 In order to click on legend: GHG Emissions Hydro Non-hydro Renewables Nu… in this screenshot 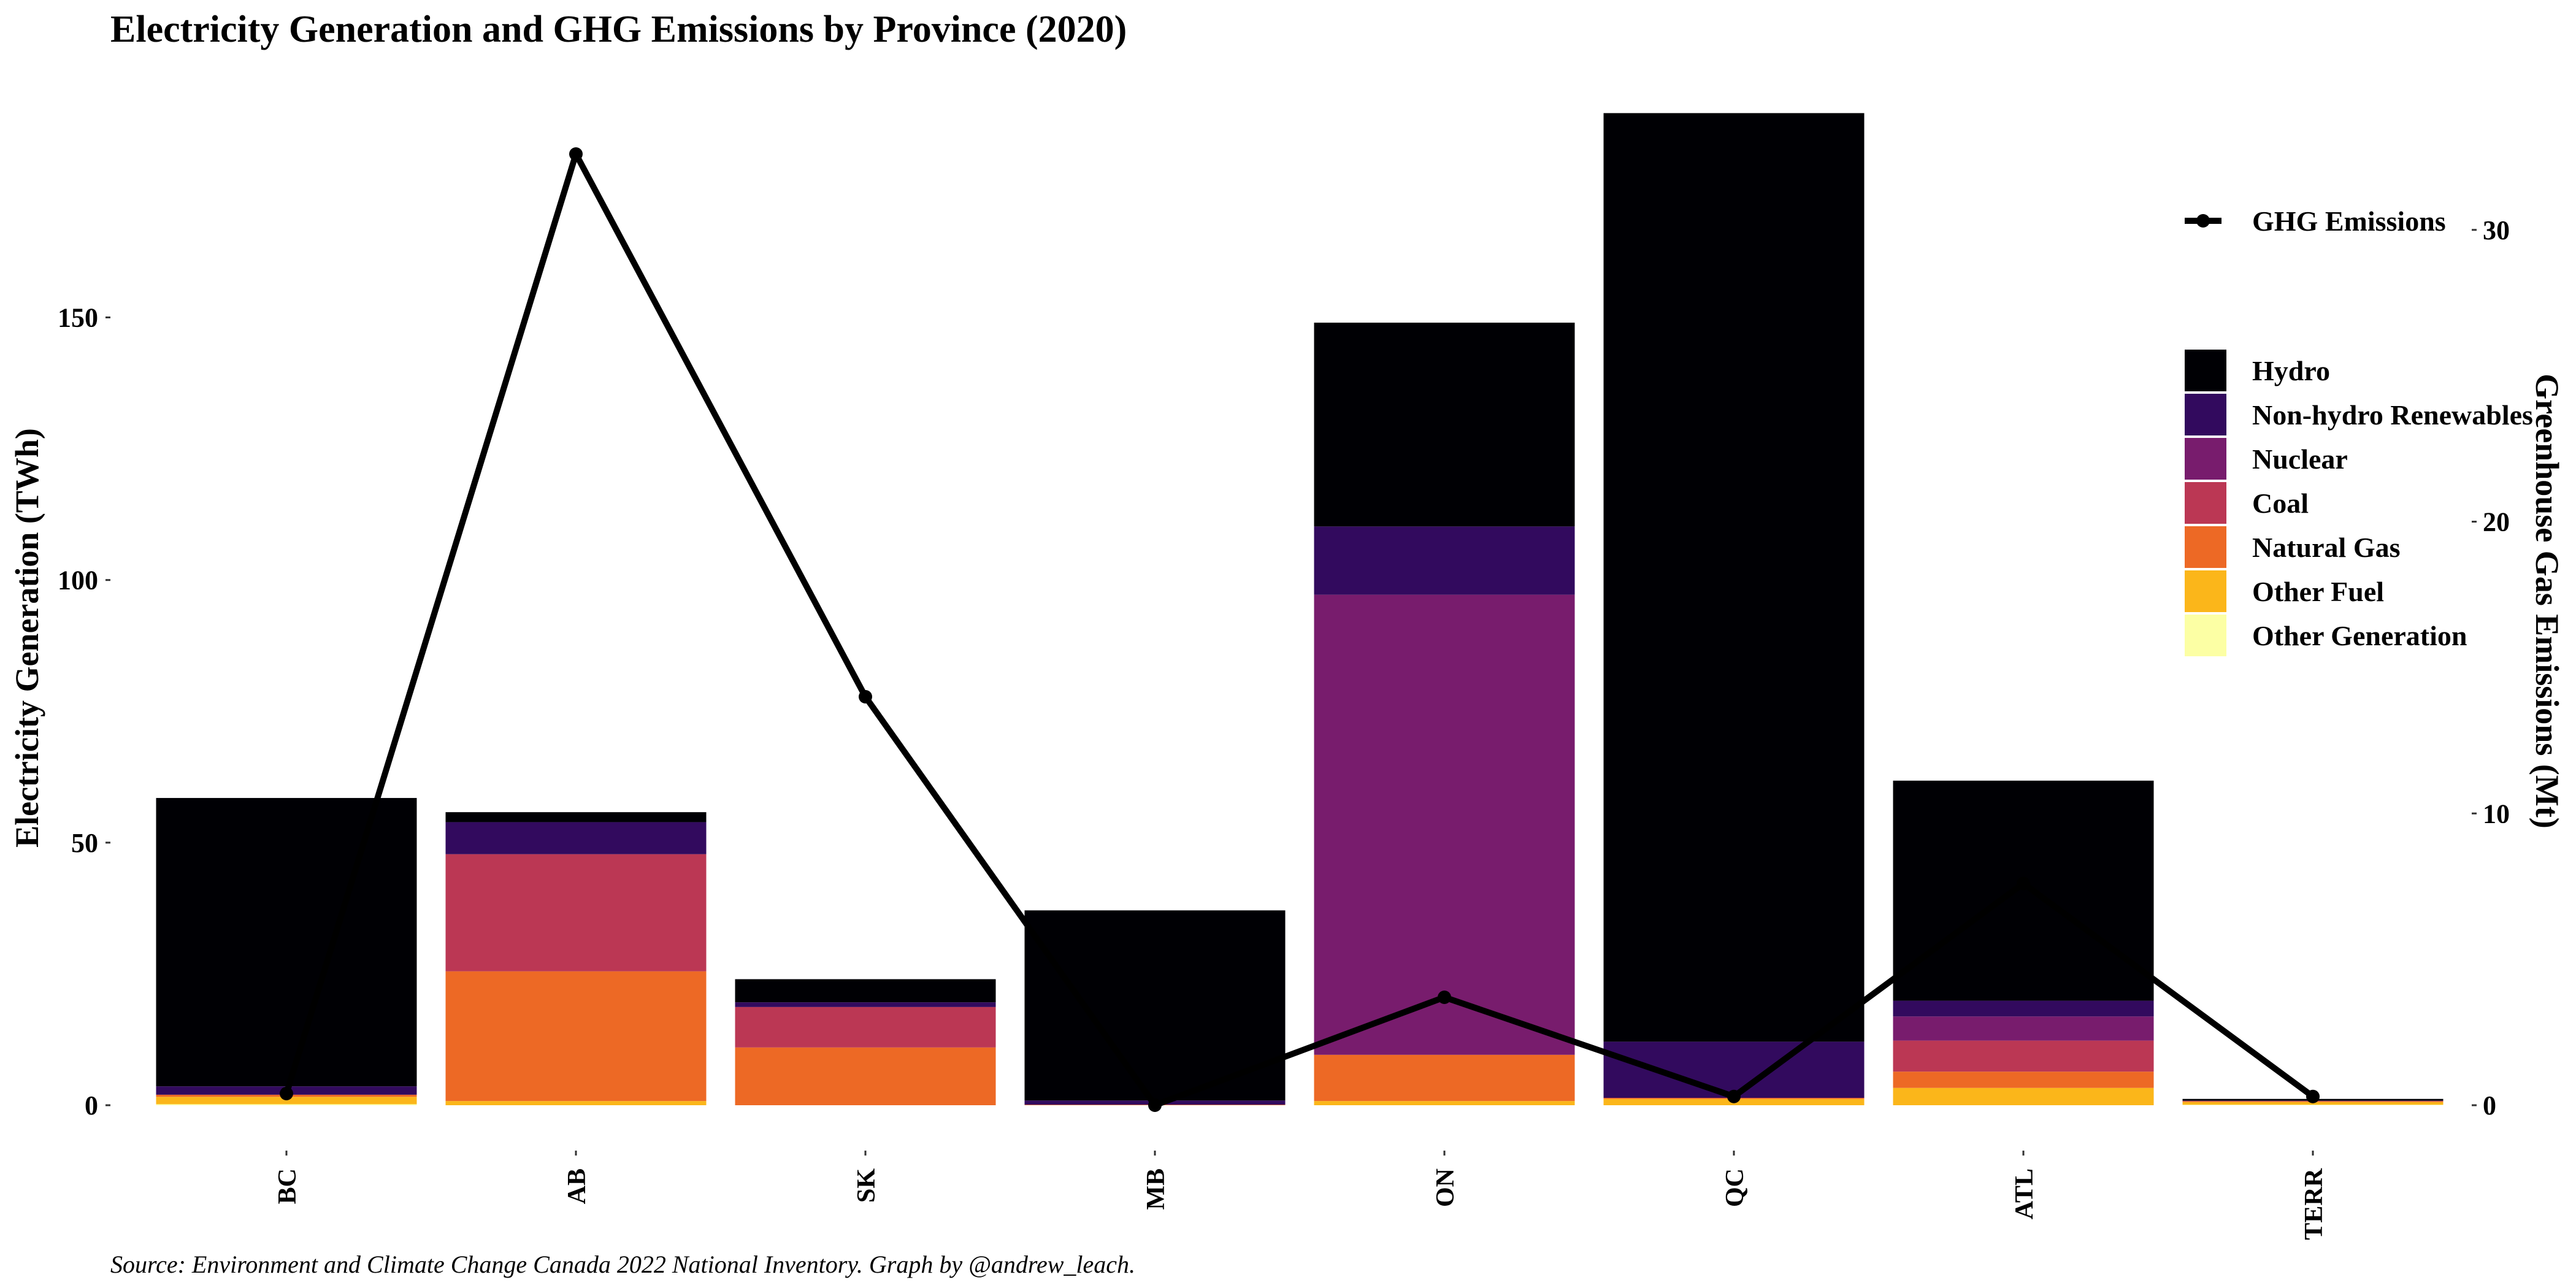, I will do `click(2359, 430)`.